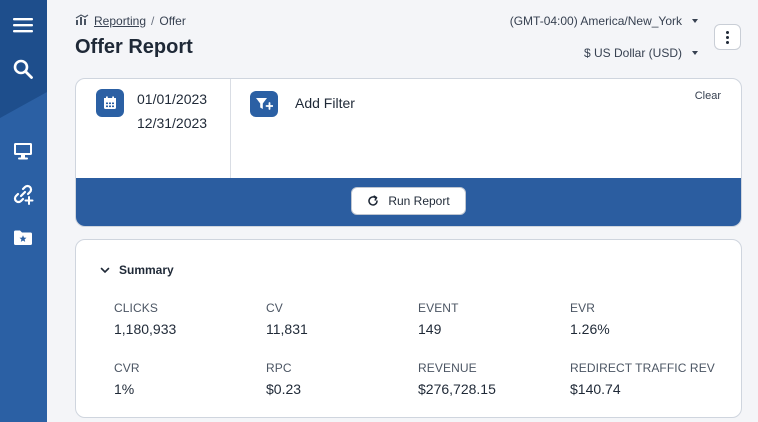  I want to click on metric-redirect-traffic-rev: REDIRECT TRAFFIC REV $140.74, so click(650, 379).